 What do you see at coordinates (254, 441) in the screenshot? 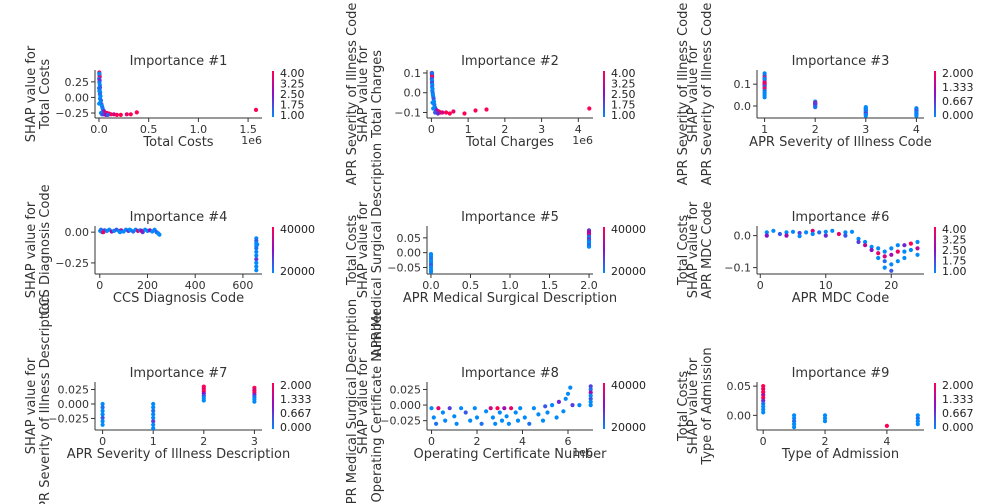
I see `x-tick-label: 3` at bounding box center [254, 441].